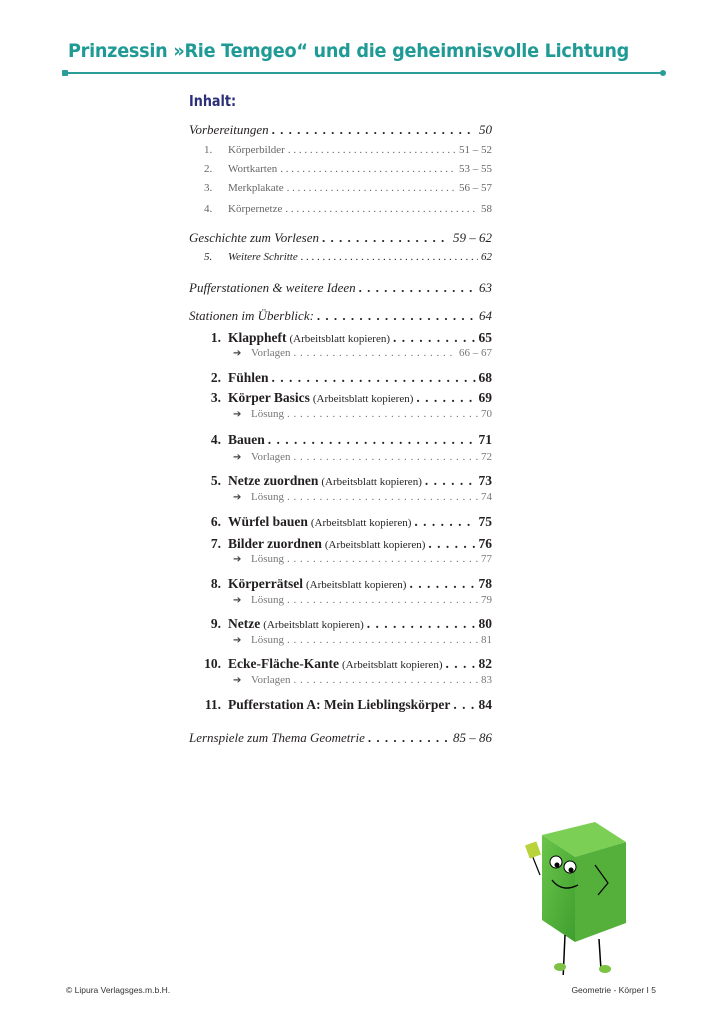 This screenshot has height=1024, width=724. What do you see at coordinates (256, 188) in the screenshot?
I see `entry-label: Merkplakate` at bounding box center [256, 188].